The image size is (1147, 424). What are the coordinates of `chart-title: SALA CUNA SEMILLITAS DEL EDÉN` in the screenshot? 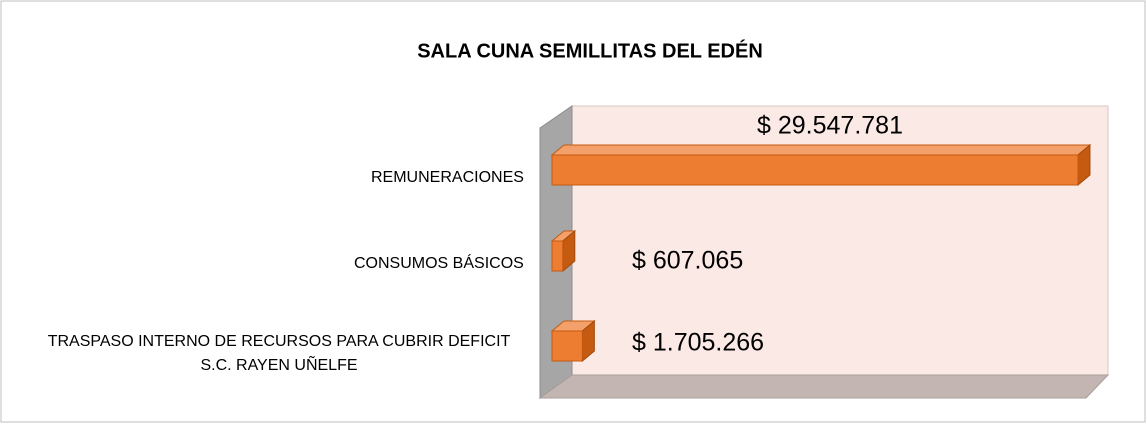 It's located at (590, 50).